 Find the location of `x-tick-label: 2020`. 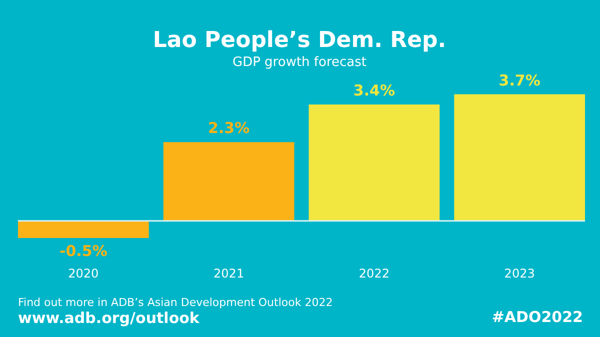

x-tick-label: 2020 is located at coordinates (83, 273).